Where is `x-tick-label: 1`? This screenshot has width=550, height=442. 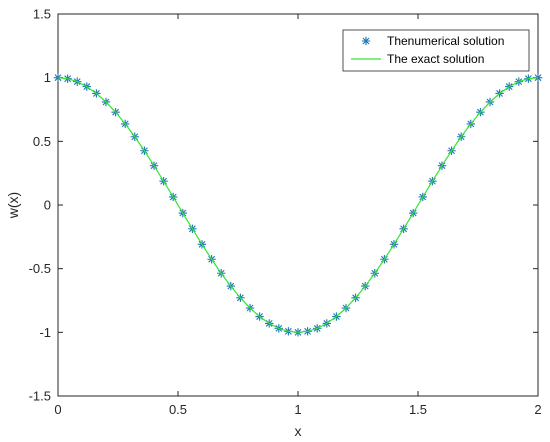
x-tick-label: 1 is located at coordinates (297, 409).